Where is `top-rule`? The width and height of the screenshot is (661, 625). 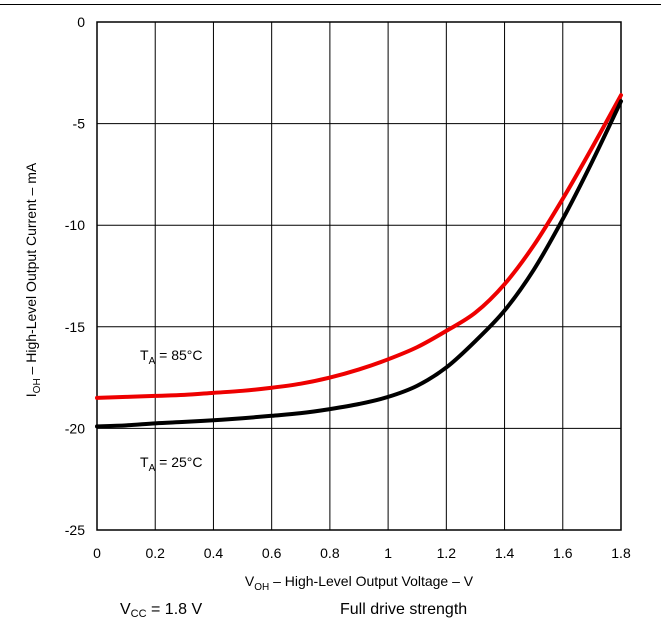
top-rule is located at coordinates (330, 4).